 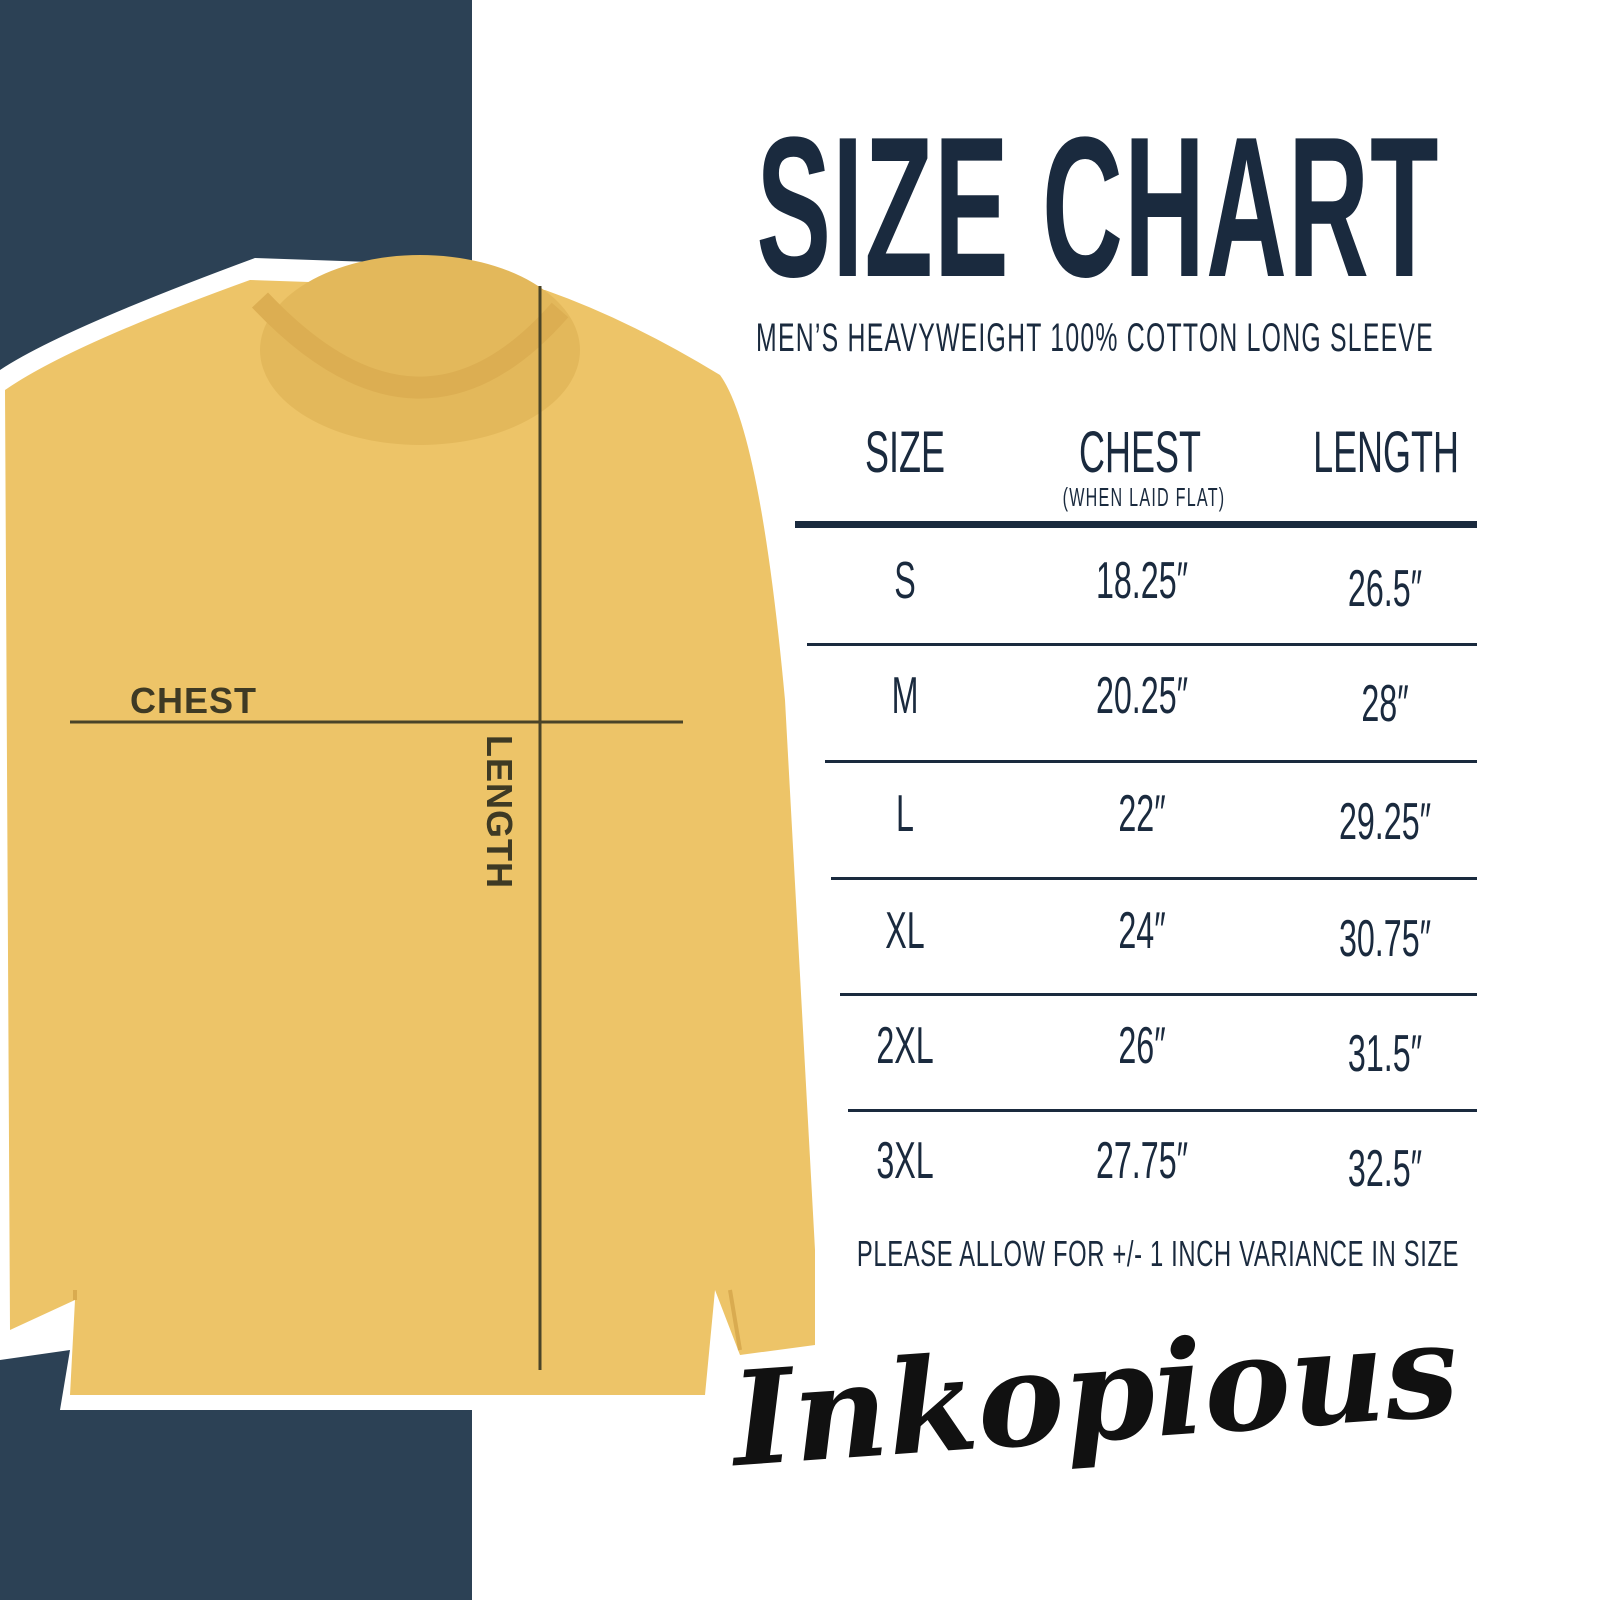 I want to click on cell-chest: 27.75″, so click(x=1142, y=1161).